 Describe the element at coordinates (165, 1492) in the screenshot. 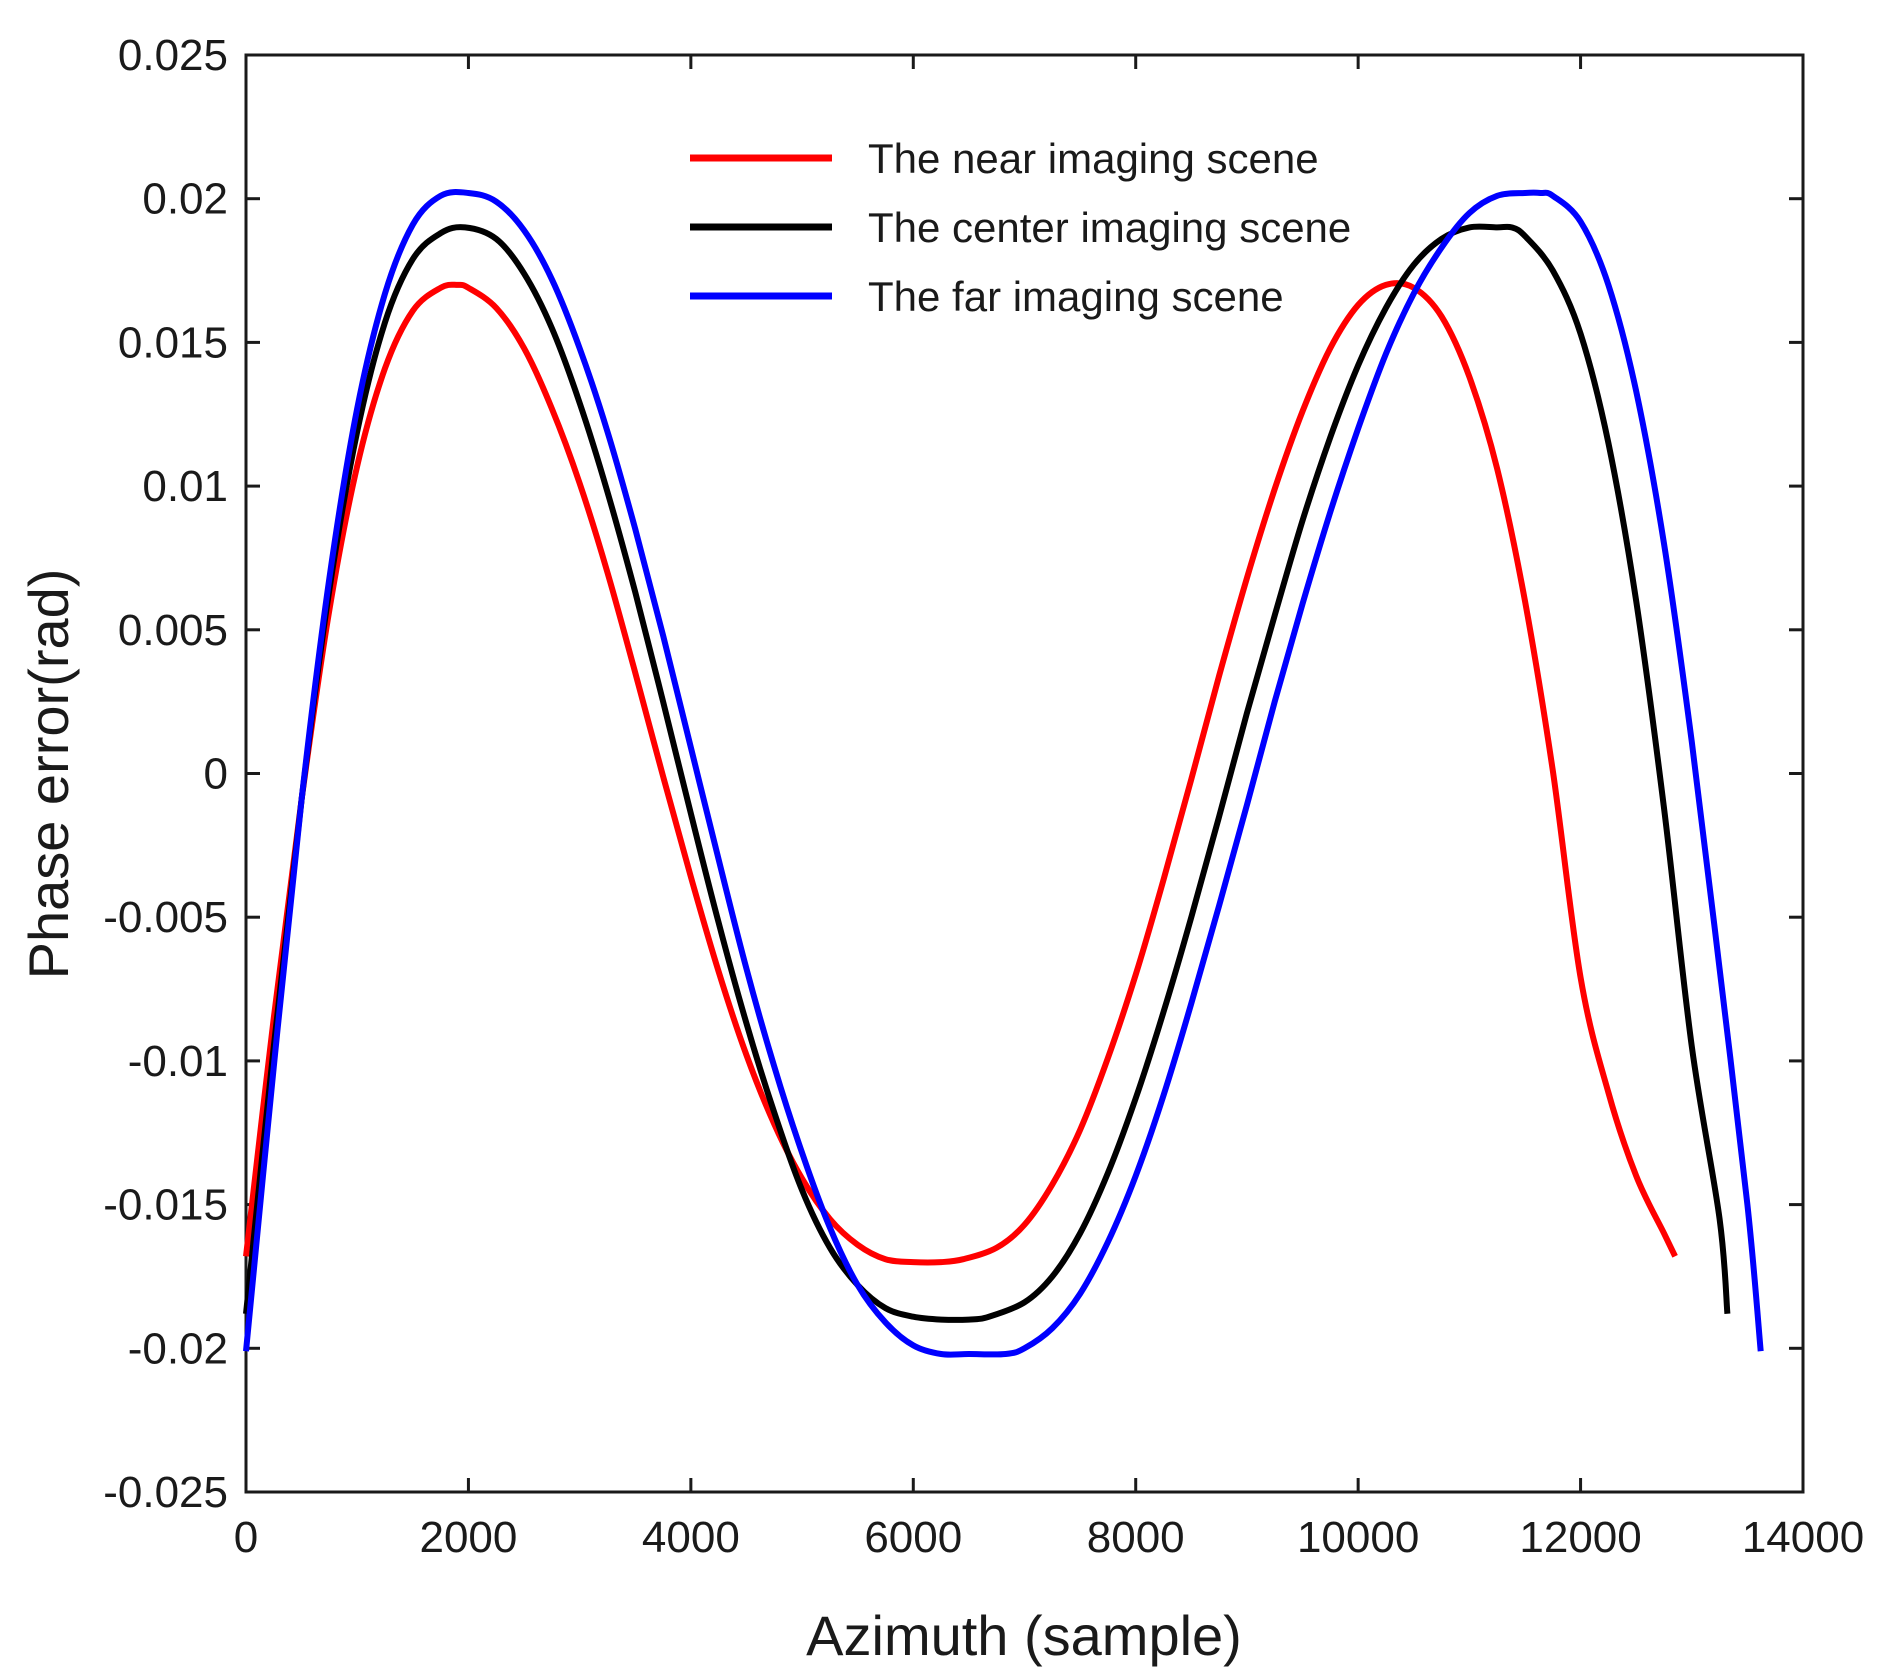

I see `y-tick-label: -0.025` at that location.